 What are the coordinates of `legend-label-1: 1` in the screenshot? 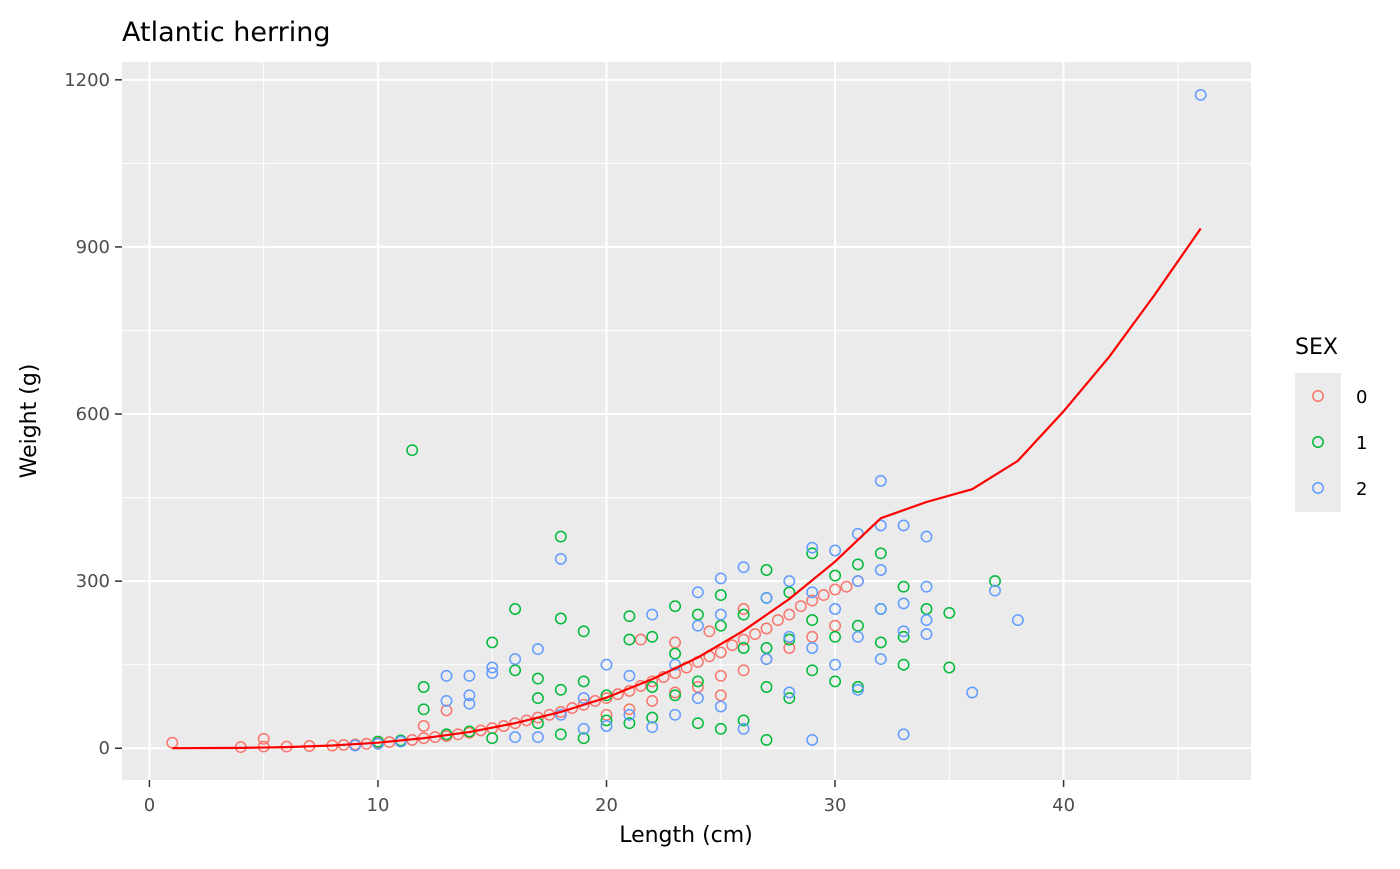 It's located at (1361, 443).